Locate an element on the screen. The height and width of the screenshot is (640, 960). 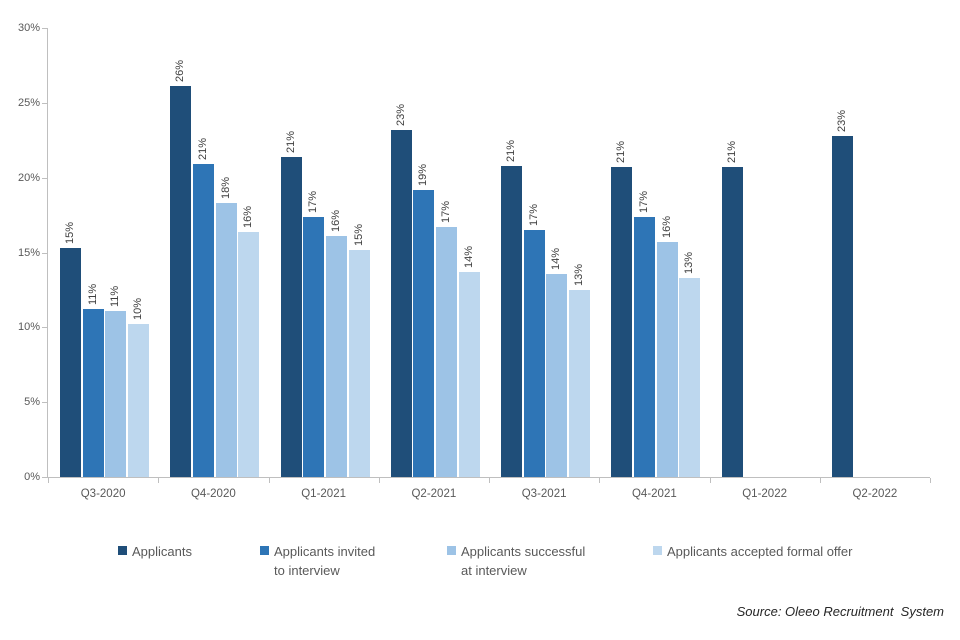
legend-label: Applicants invited to interview is located at coordinates (325, 561).